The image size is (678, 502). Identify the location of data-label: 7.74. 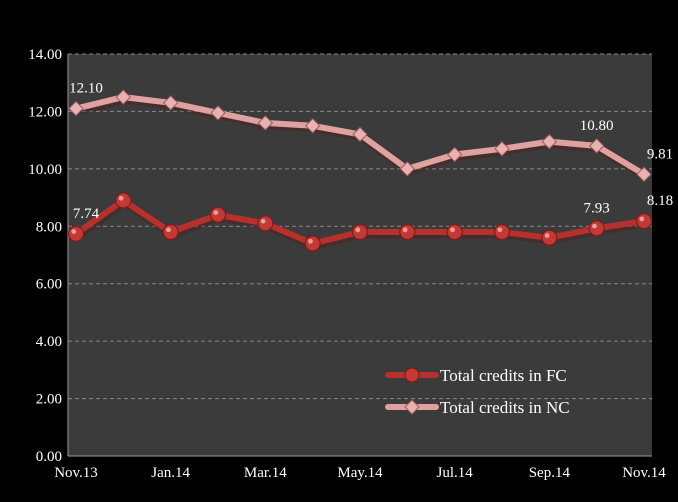
(86, 214).